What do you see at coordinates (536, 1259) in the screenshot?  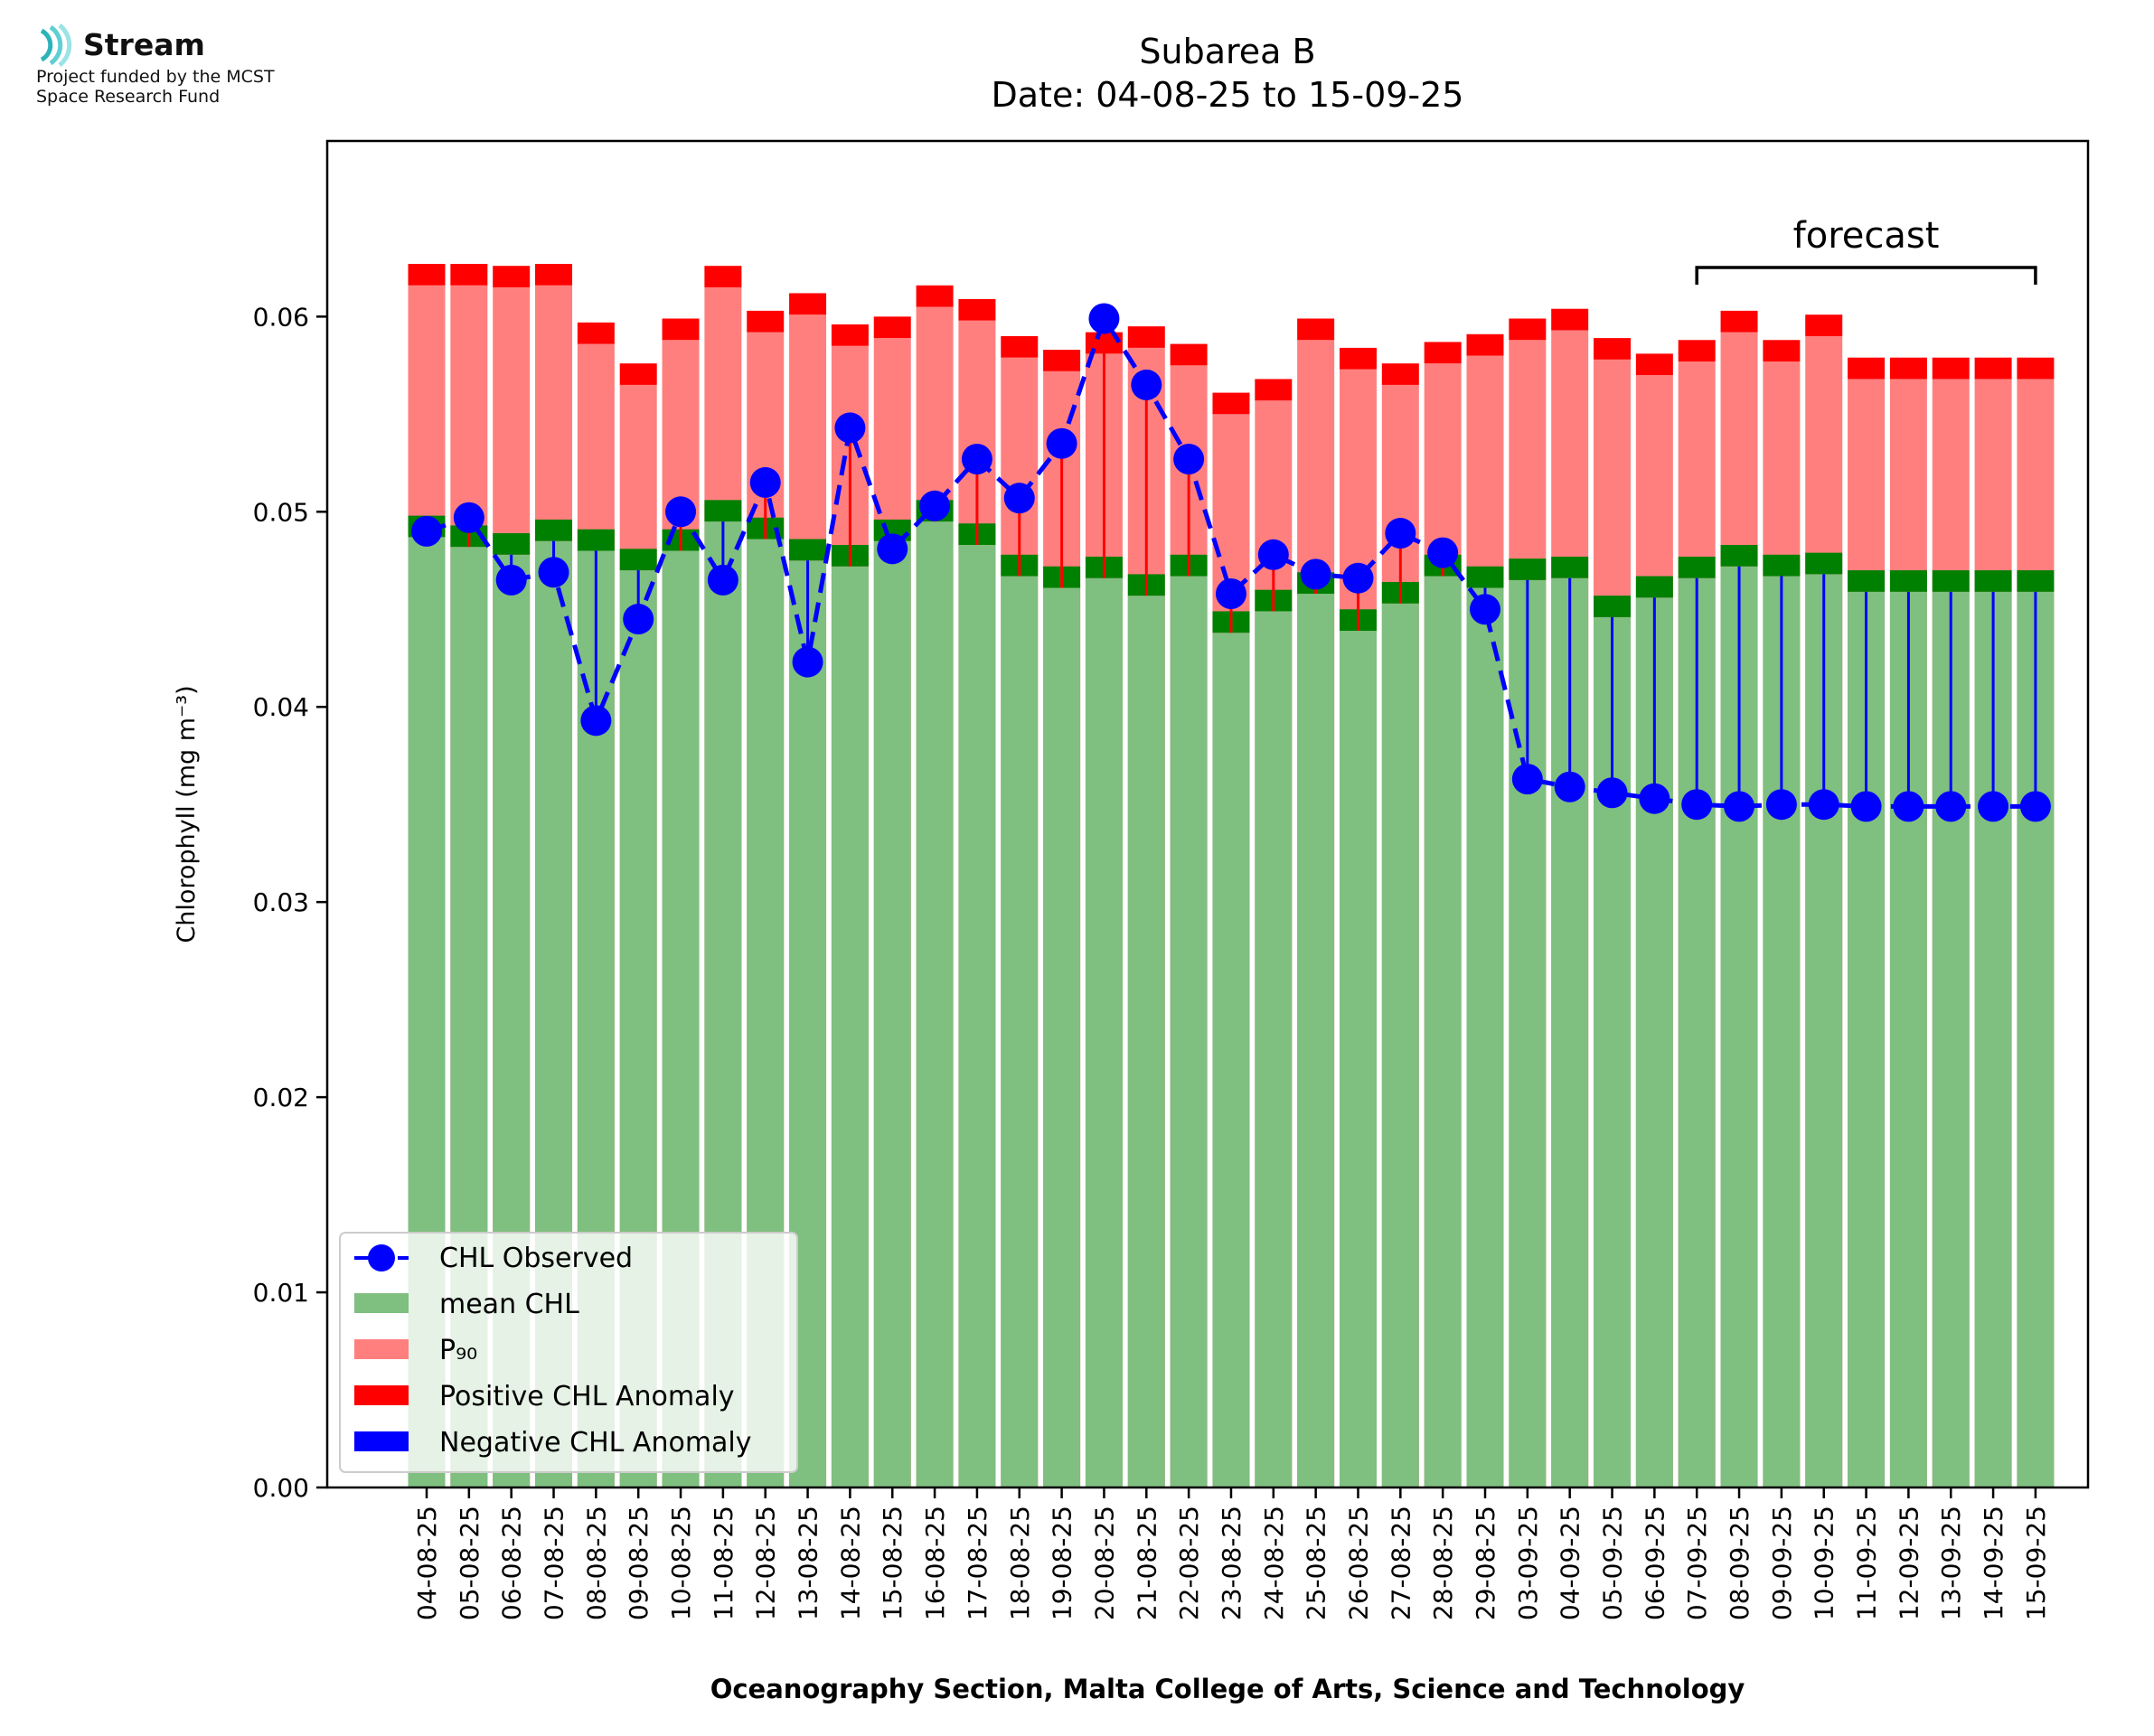 I see `legend-label-observed: CHL Observed` at bounding box center [536, 1259].